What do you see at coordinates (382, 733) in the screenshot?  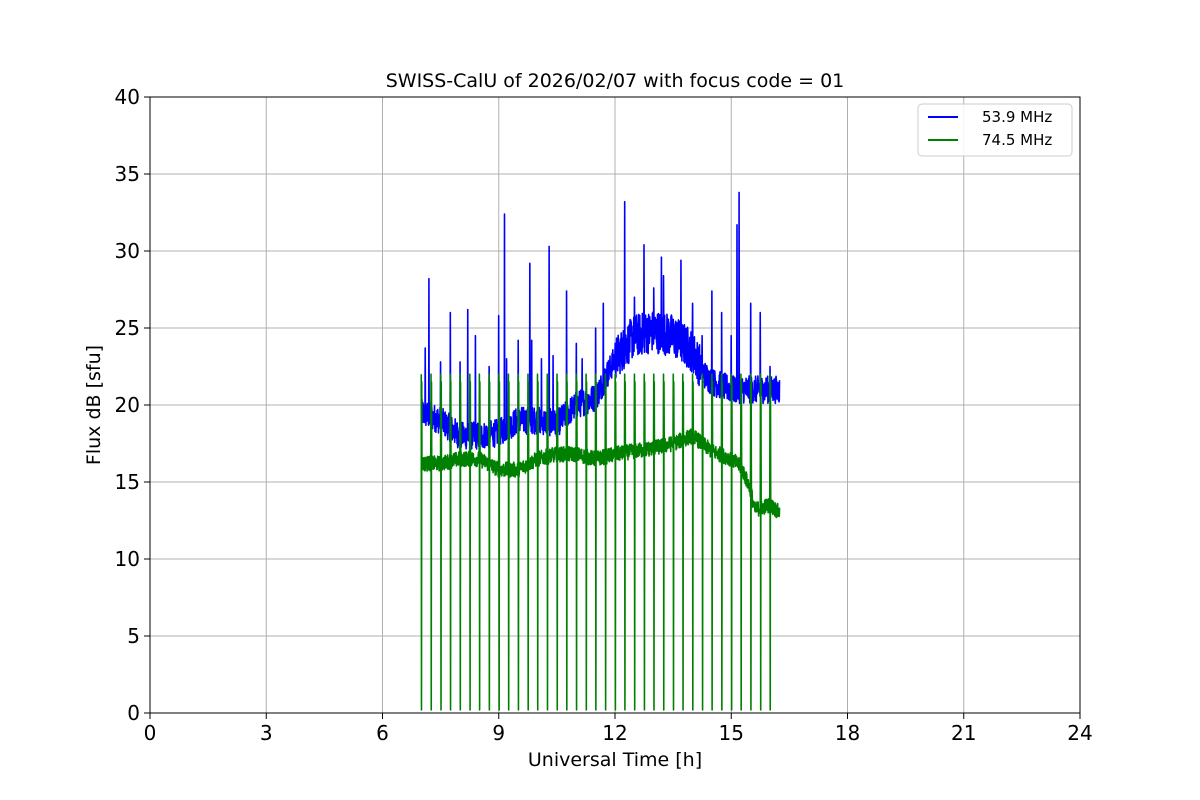 I see `x-tick-label: 6` at bounding box center [382, 733].